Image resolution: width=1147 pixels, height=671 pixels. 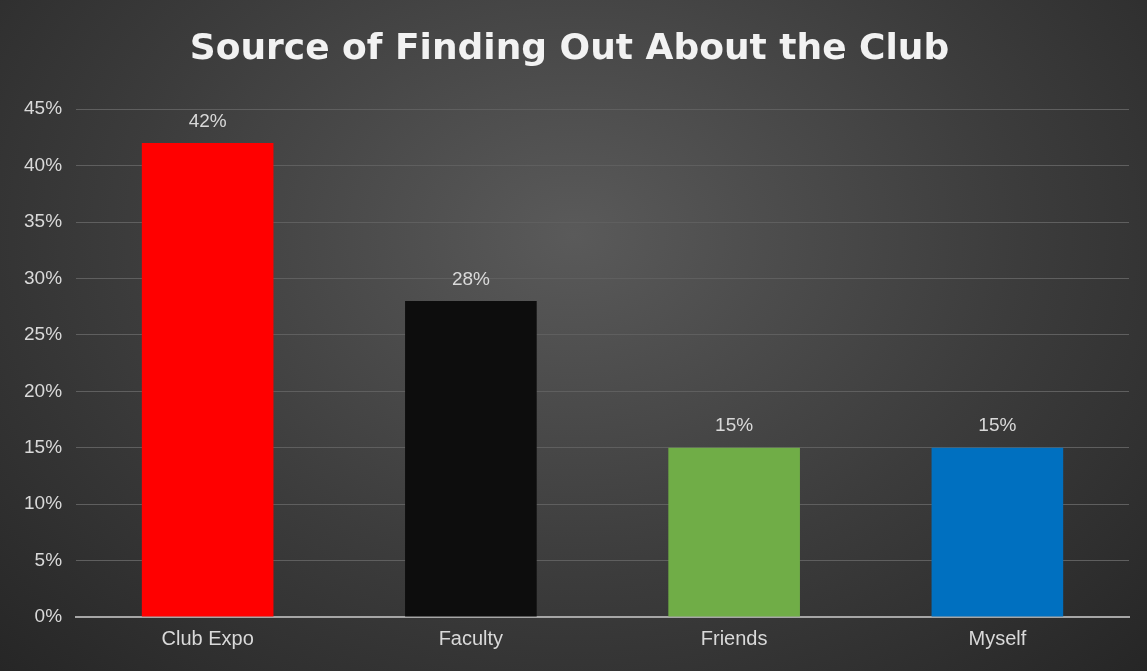 I want to click on y-tick-label: 25%, so click(x=43, y=334).